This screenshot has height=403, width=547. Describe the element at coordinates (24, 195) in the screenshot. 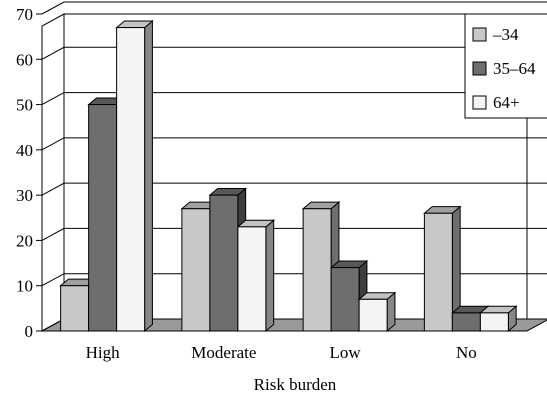

I see `y-tick-label: 30` at that location.